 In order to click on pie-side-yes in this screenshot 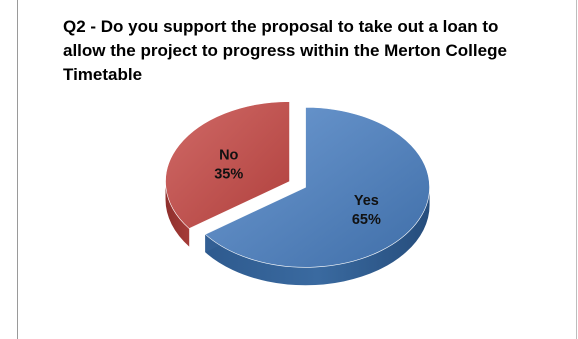, I will do `click(317, 236)`.